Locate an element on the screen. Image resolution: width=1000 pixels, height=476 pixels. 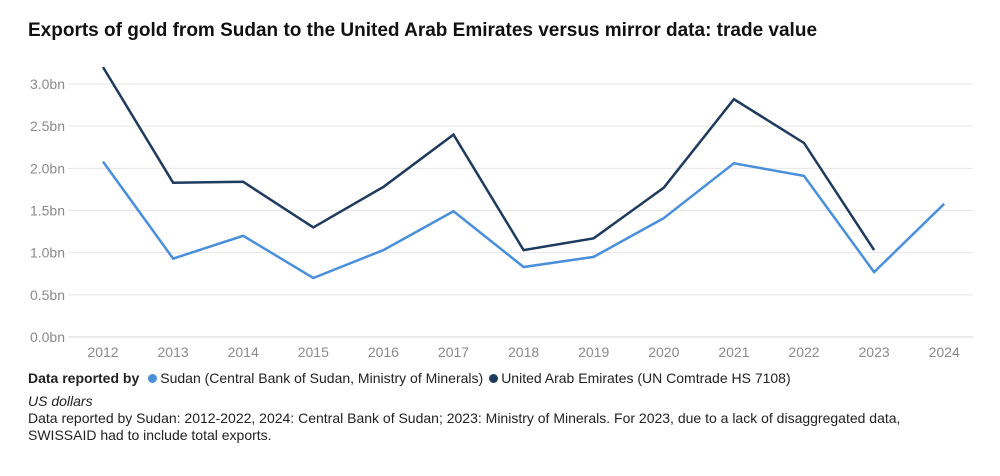
y-tick-label: 1.0bn is located at coordinates (47, 253).